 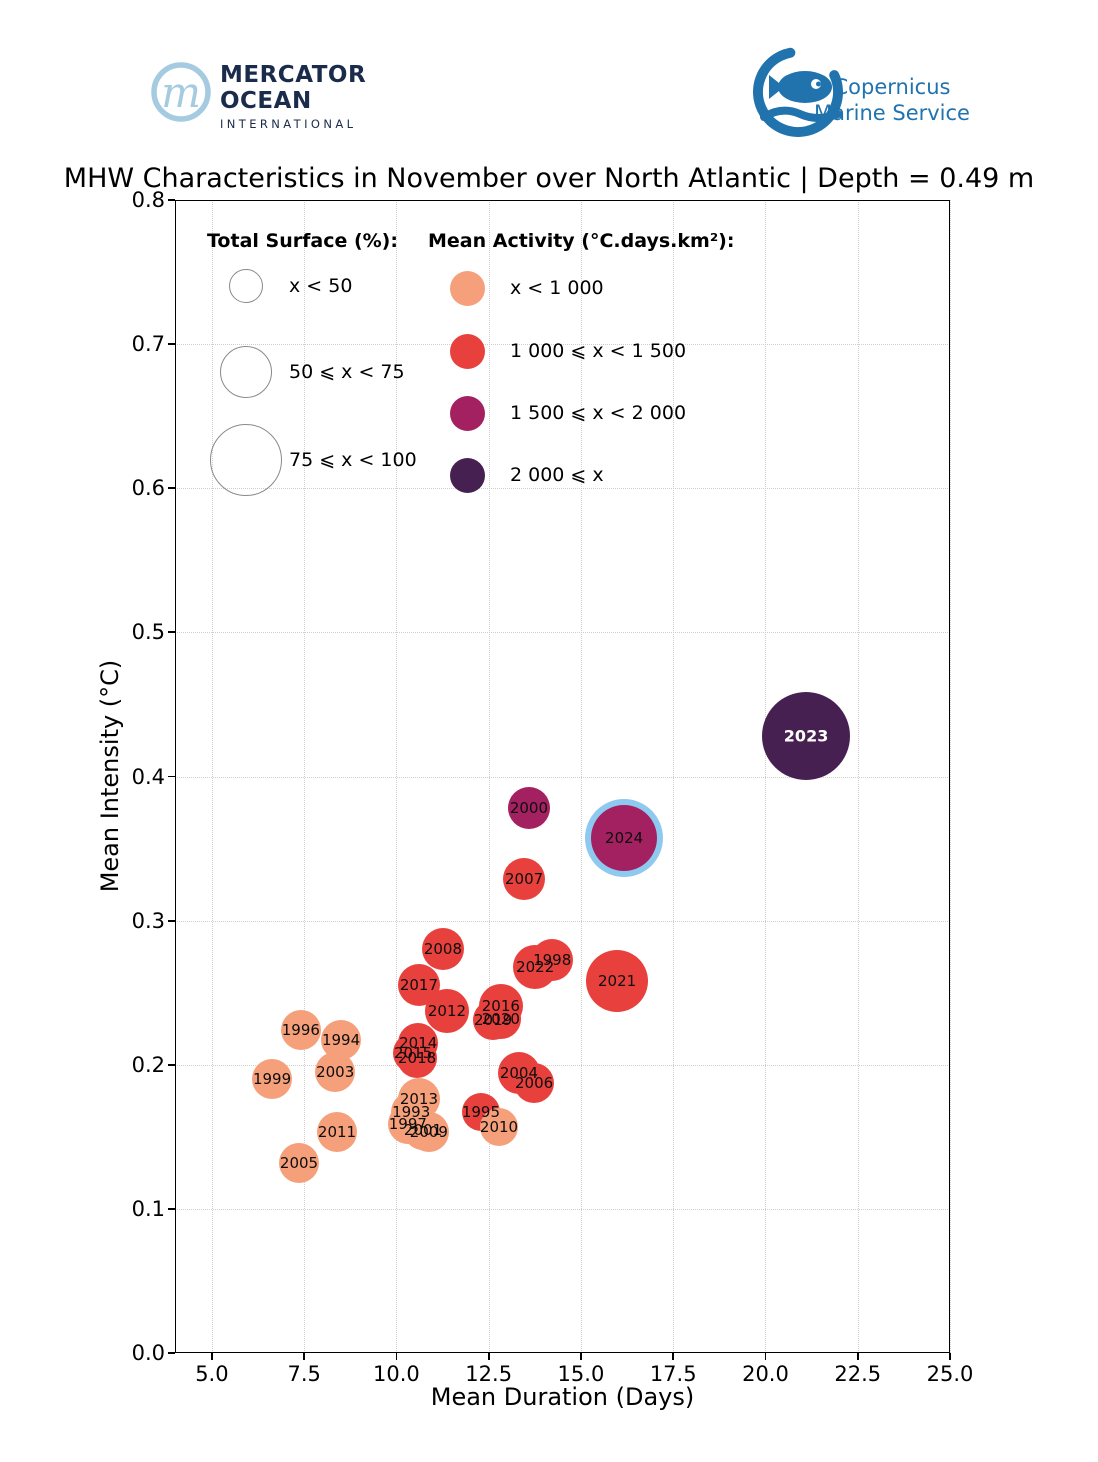 I want to click on y-tick-label: 0.3, so click(x=148, y=920).